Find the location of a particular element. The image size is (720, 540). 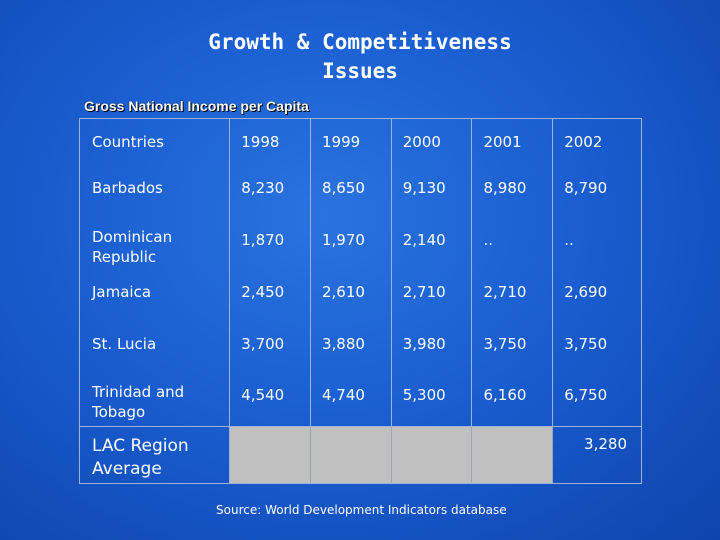

header-1998: 1998 is located at coordinates (270, 143).